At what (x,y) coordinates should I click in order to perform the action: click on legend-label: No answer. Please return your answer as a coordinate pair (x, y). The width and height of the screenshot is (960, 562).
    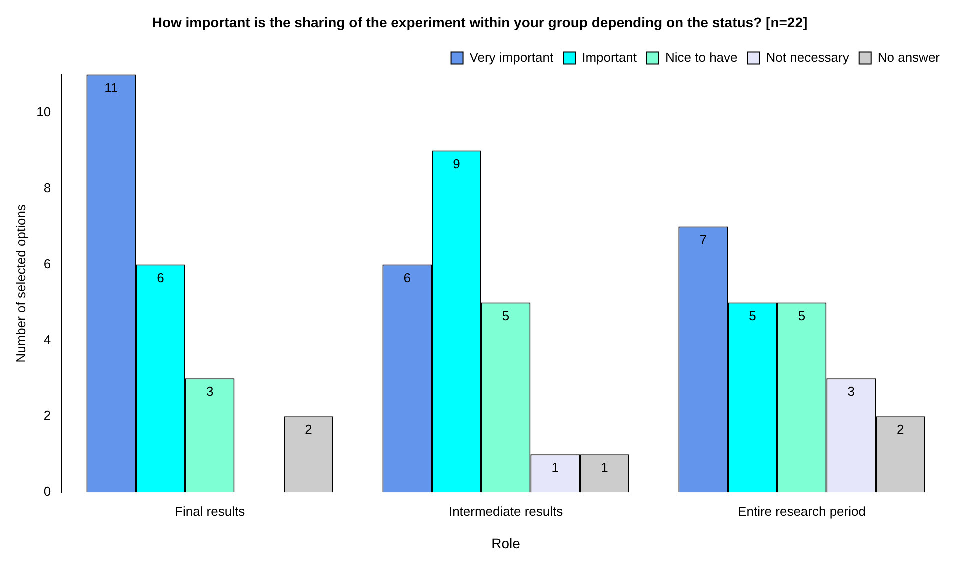
    Looking at the image, I should click on (909, 57).